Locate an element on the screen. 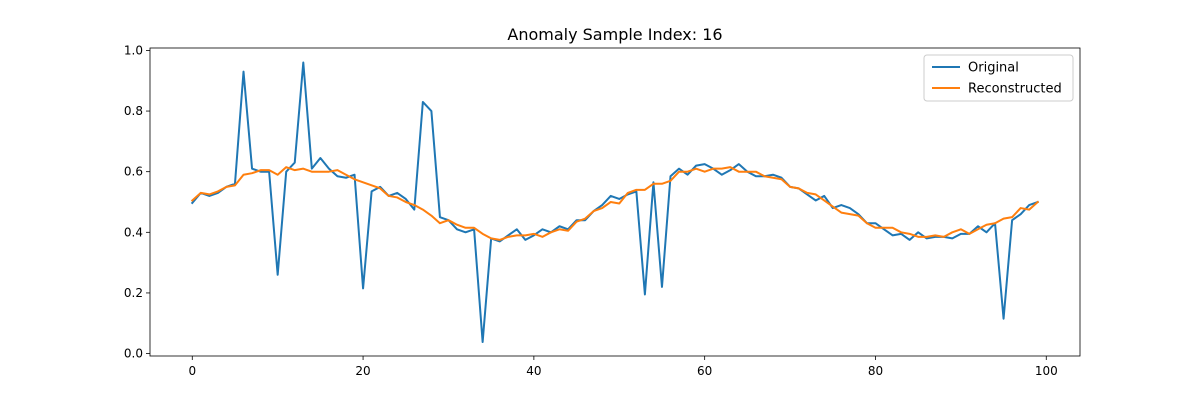 The height and width of the screenshot is (405, 1200). x-tick-label: 20 is located at coordinates (362, 371).